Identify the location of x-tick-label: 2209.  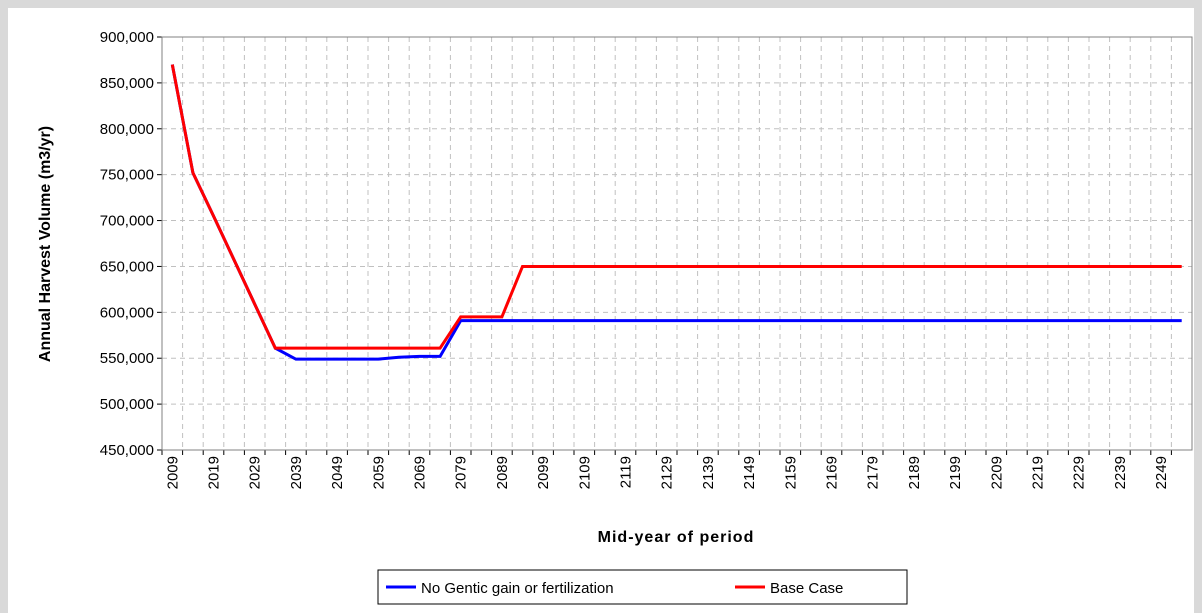
(996, 472).